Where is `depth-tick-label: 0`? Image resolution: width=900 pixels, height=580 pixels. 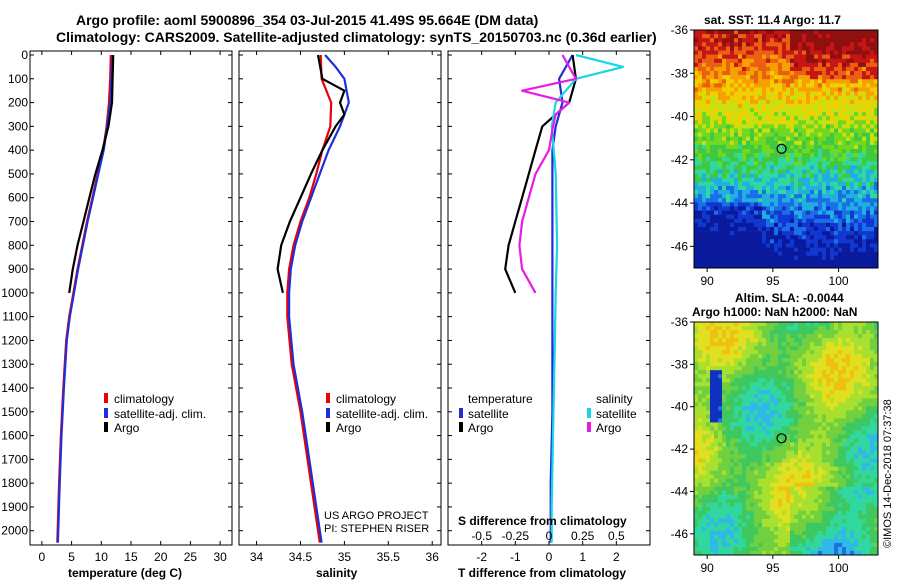
depth-tick-label: 0 is located at coordinates (24, 55).